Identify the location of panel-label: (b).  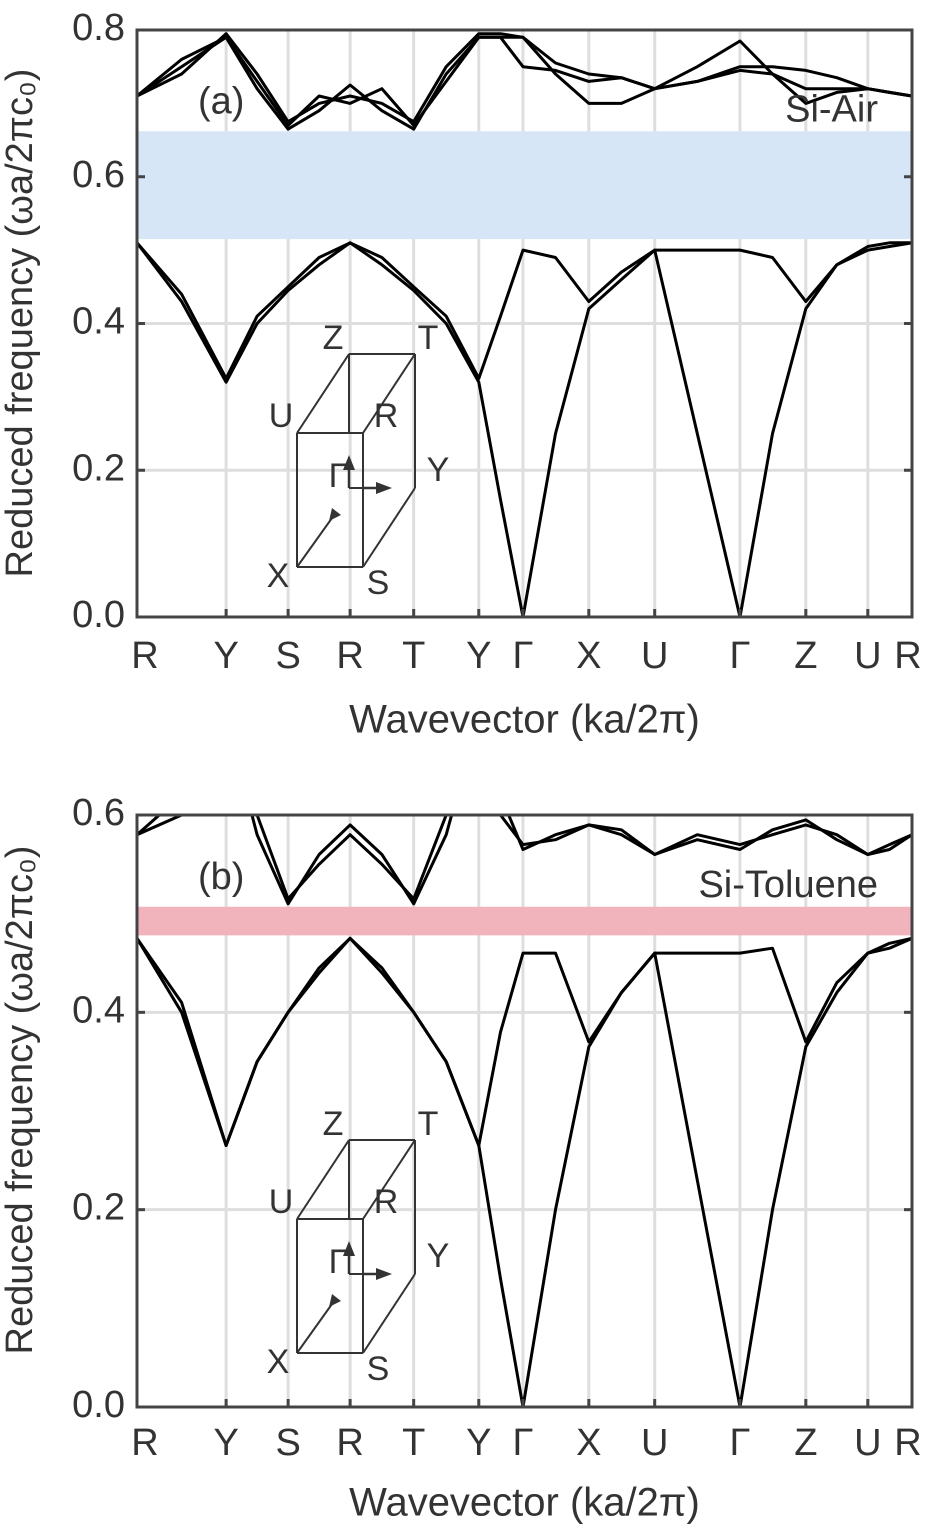
(221, 877).